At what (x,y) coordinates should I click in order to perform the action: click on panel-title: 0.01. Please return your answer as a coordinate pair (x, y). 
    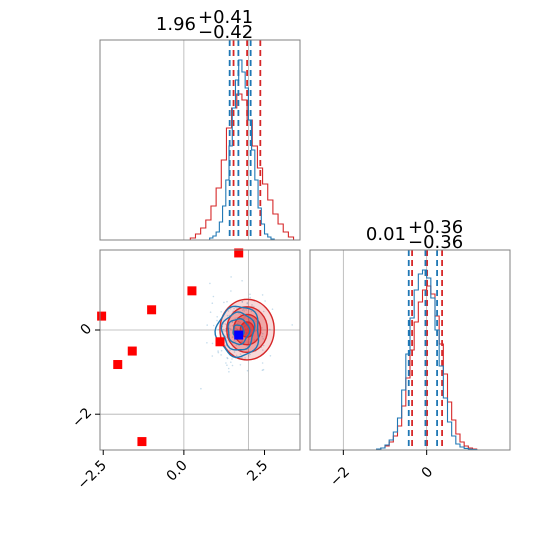
    Looking at the image, I should click on (386, 234).